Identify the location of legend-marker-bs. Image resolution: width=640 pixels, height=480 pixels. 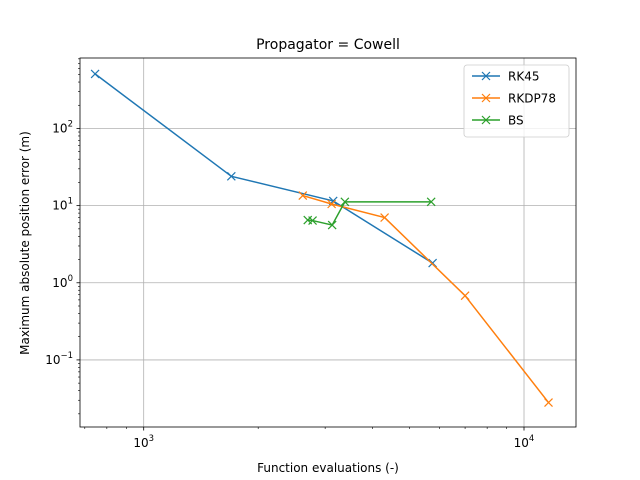
(486, 120).